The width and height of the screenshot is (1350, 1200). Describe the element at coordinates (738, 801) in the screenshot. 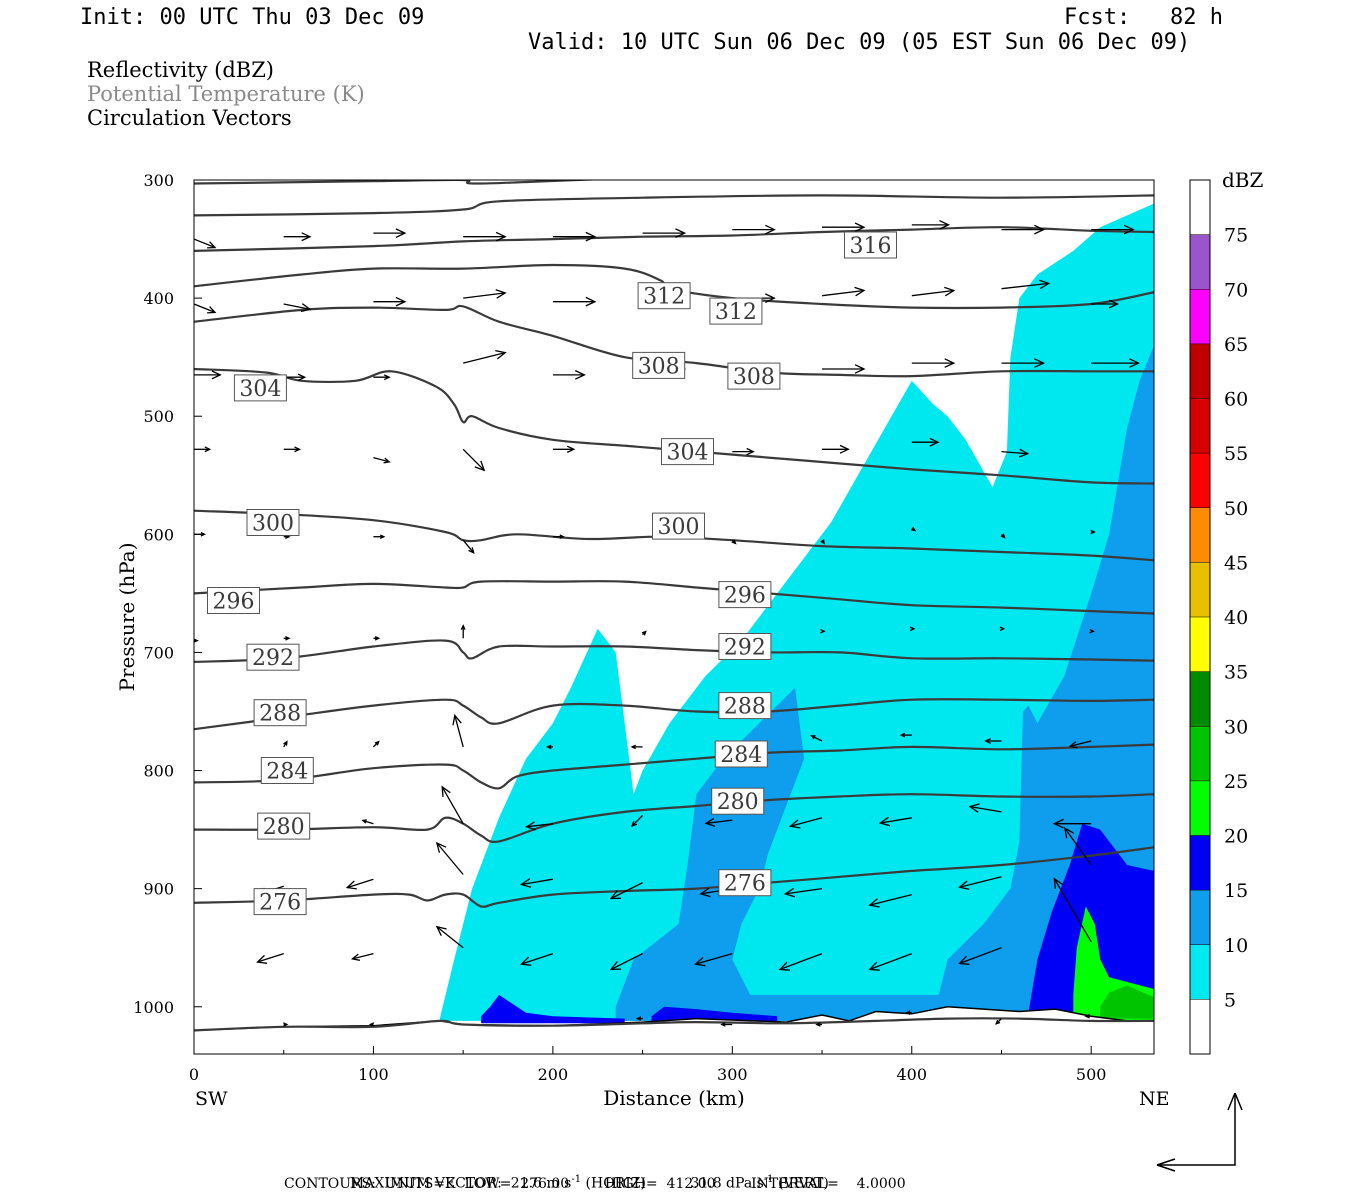

I see `contour-label-280: 280` at that location.